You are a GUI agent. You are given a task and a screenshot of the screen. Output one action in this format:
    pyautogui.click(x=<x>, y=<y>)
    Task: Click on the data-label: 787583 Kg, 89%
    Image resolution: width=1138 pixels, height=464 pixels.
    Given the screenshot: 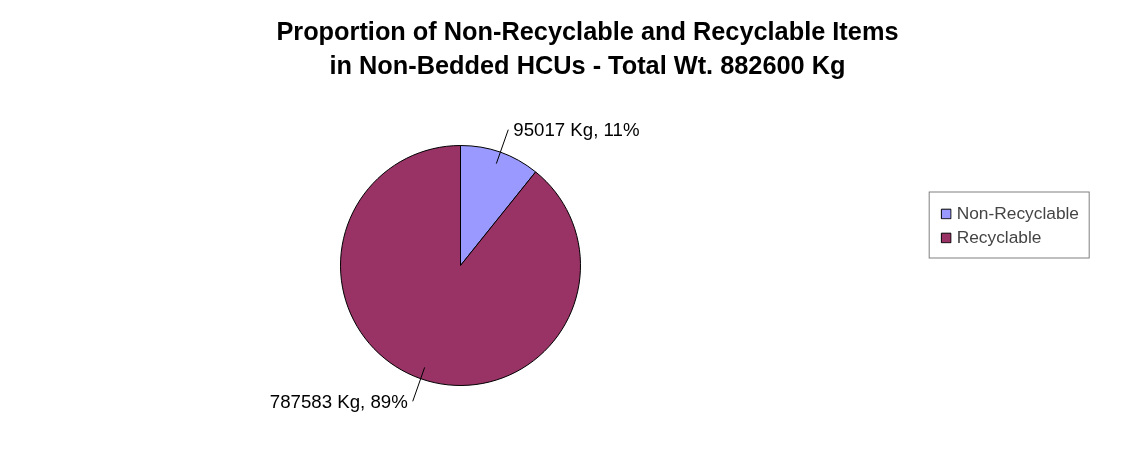 What is the action you would take?
    pyautogui.click(x=338, y=401)
    